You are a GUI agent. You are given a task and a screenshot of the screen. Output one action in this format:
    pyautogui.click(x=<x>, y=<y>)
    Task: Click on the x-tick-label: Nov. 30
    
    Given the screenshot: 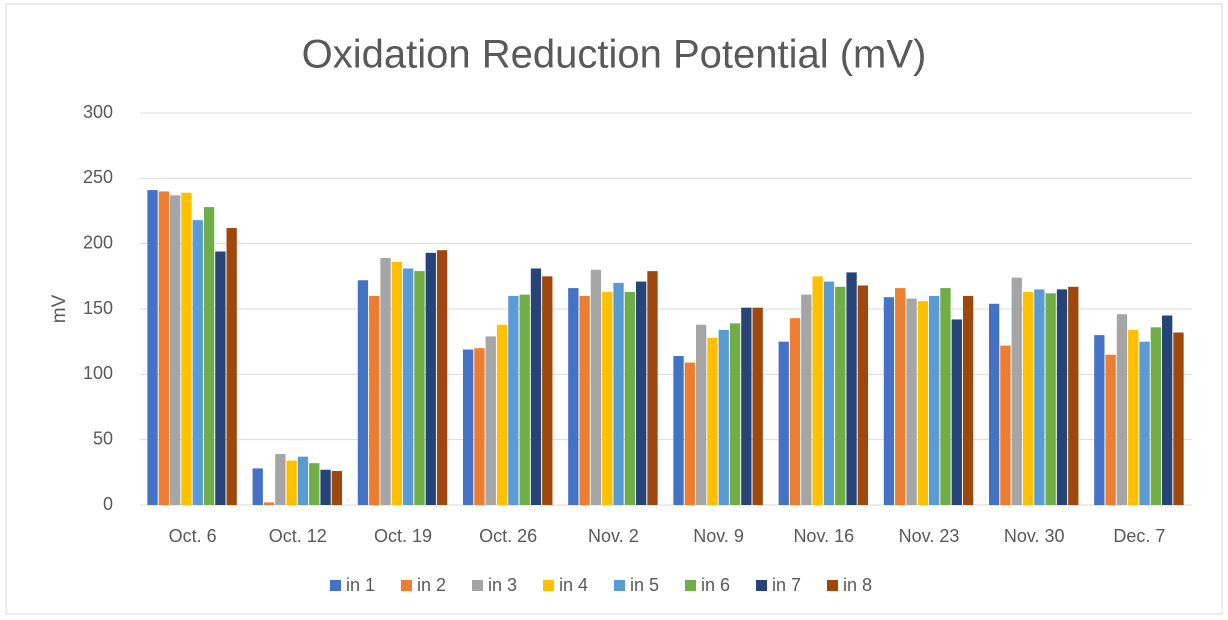 What is the action you would take?
    pyautogui.click(x=1034, y=536)
    